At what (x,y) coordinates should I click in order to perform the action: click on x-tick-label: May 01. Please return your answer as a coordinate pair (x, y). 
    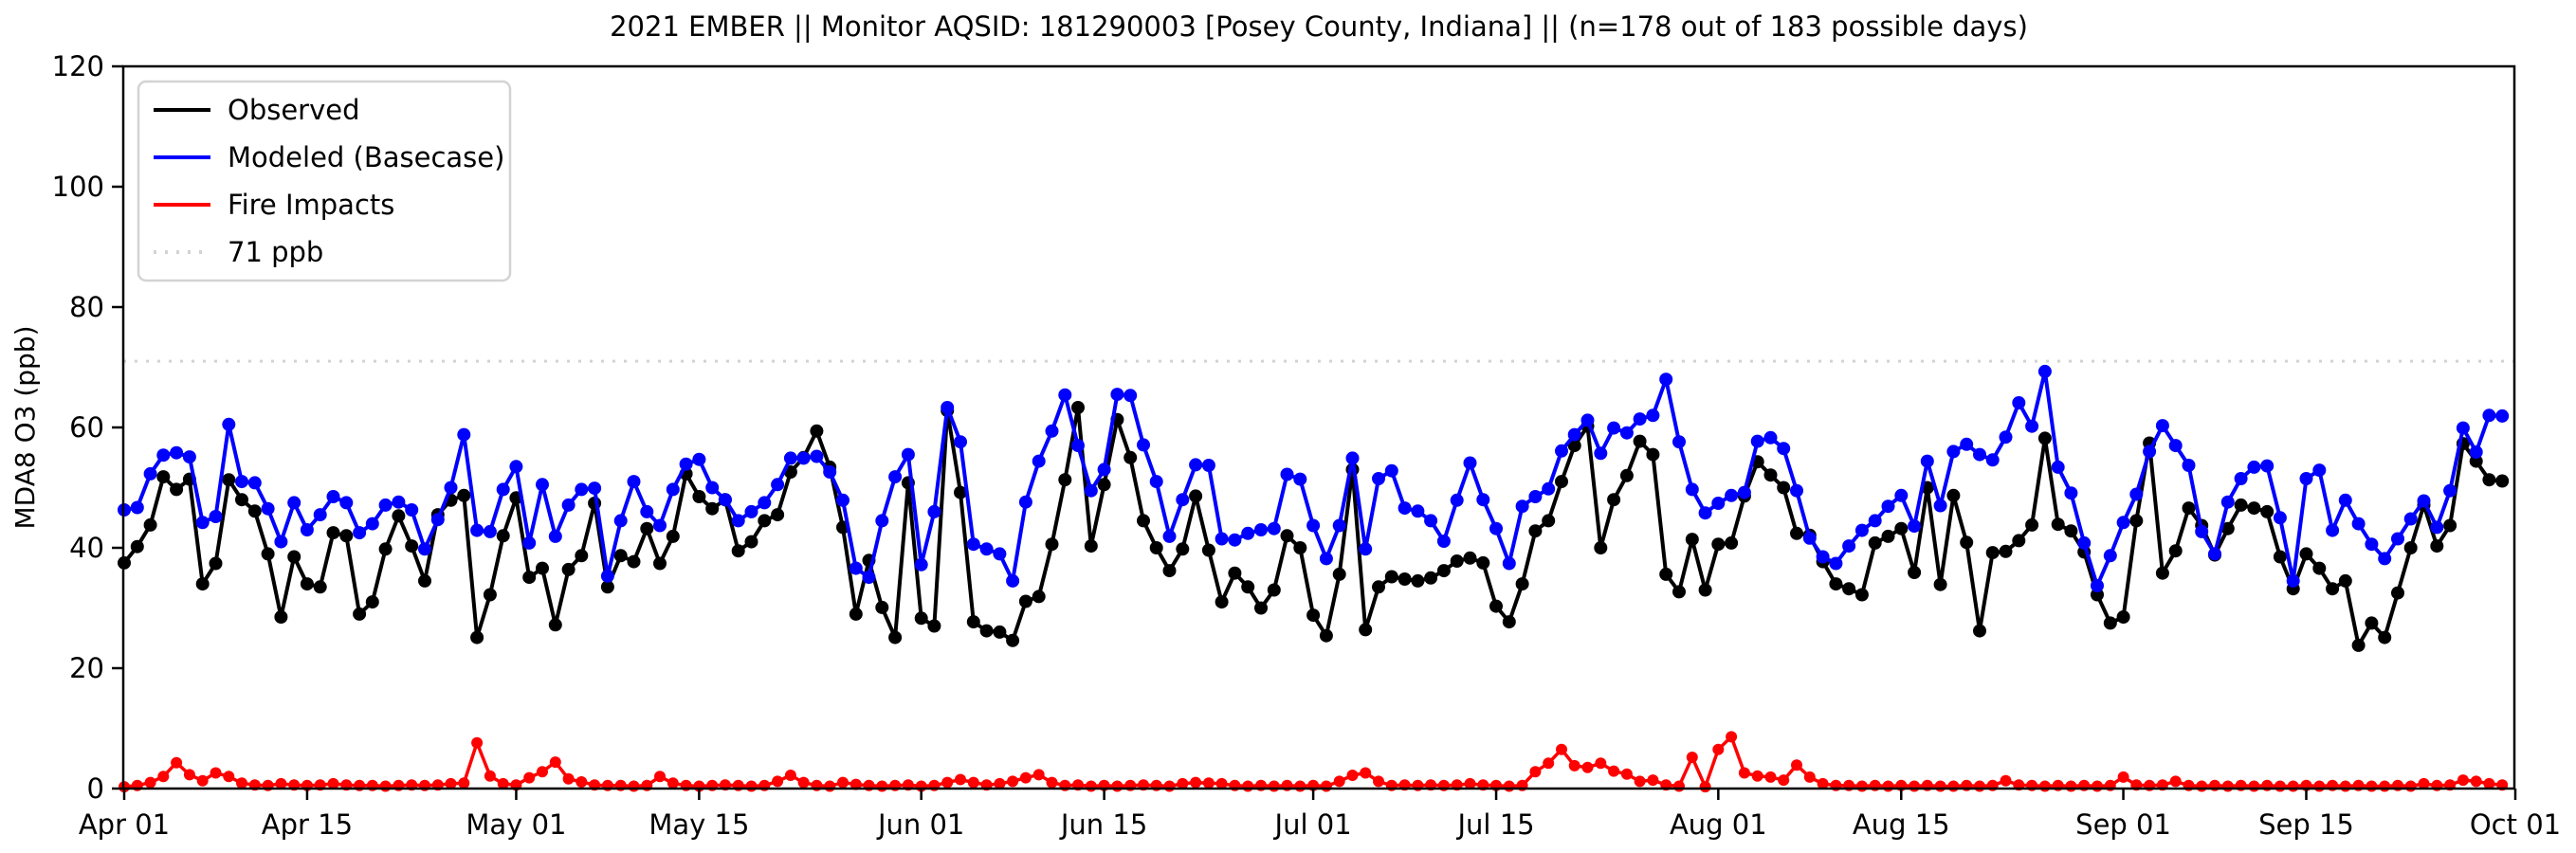
    Looking at the image, I should click on (516, 824).